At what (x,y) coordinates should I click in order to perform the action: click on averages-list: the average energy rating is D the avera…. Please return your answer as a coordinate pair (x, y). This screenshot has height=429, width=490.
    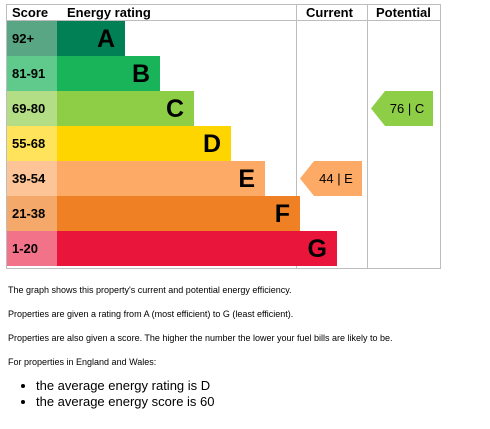
    Looking at the image, I should click on (111, 393).